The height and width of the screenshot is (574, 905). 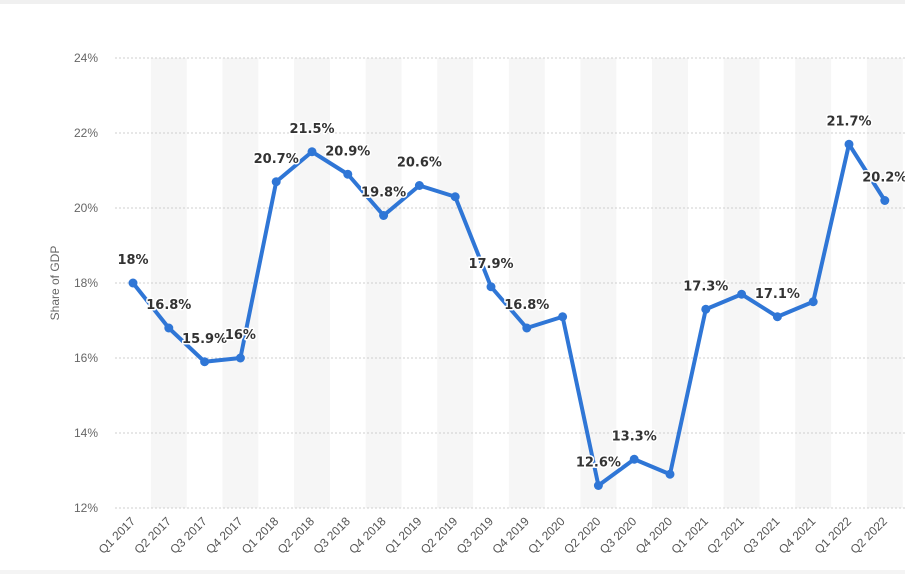 What do you see at coordinates (188, 535) in the screenshot?
I see `x-tick-label: Q3 2017` at bounding box center [188, 535].